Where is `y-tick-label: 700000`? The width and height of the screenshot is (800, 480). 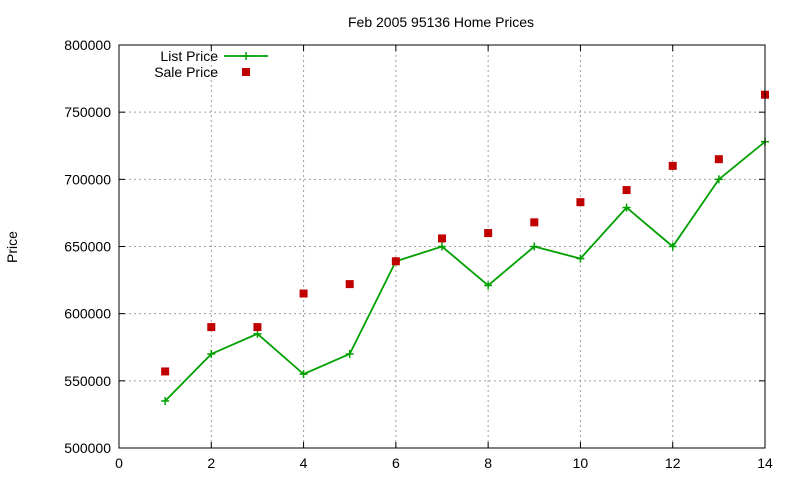 y-tick-label: 700000 is located at coordinates (87, 179).